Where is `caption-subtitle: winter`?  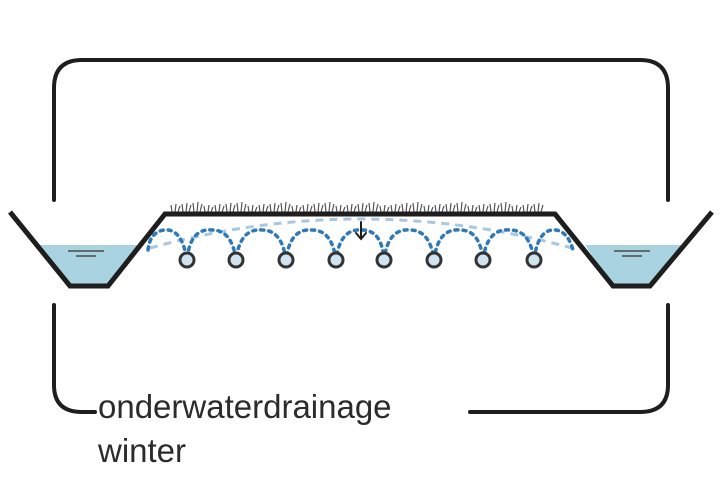 caption-subtitle: winter is located at coordinates (142, 450).